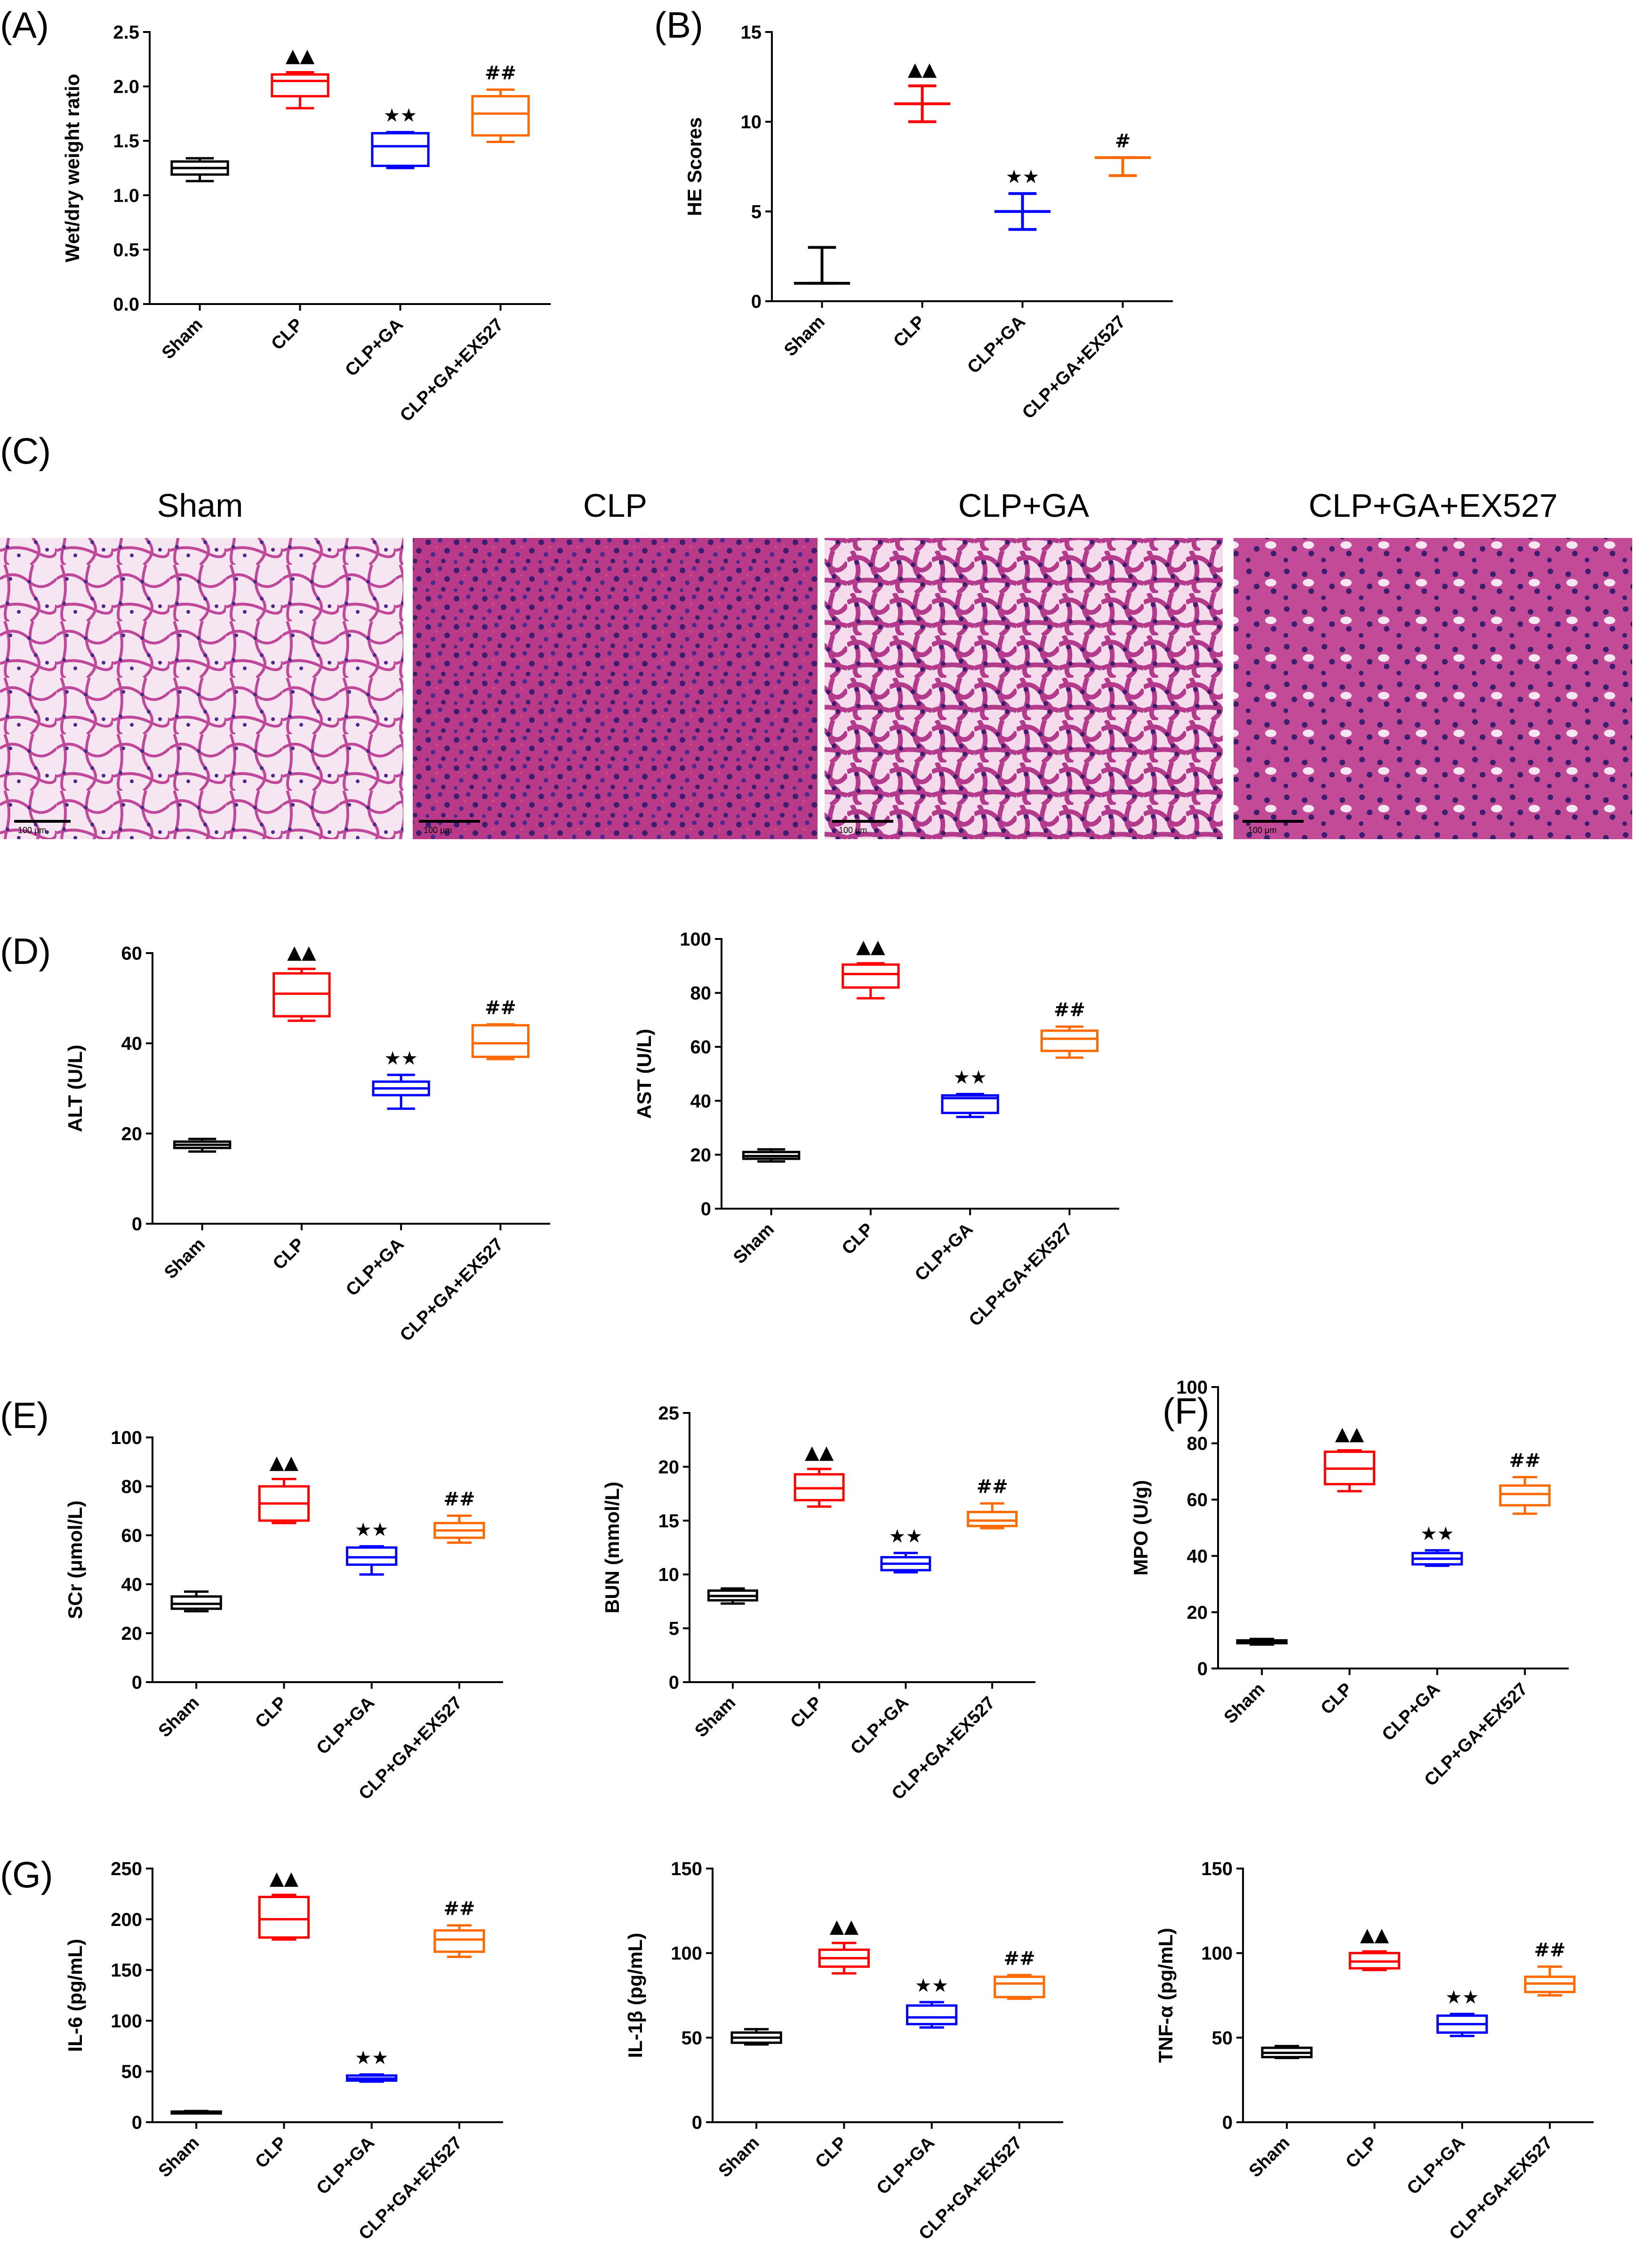 Image resolution: width=1652 pixels, height=2254 pixels. Describe the element at coordinates (126, 1920) in the screenshot. I see `y-tick-label: 200` at that location.